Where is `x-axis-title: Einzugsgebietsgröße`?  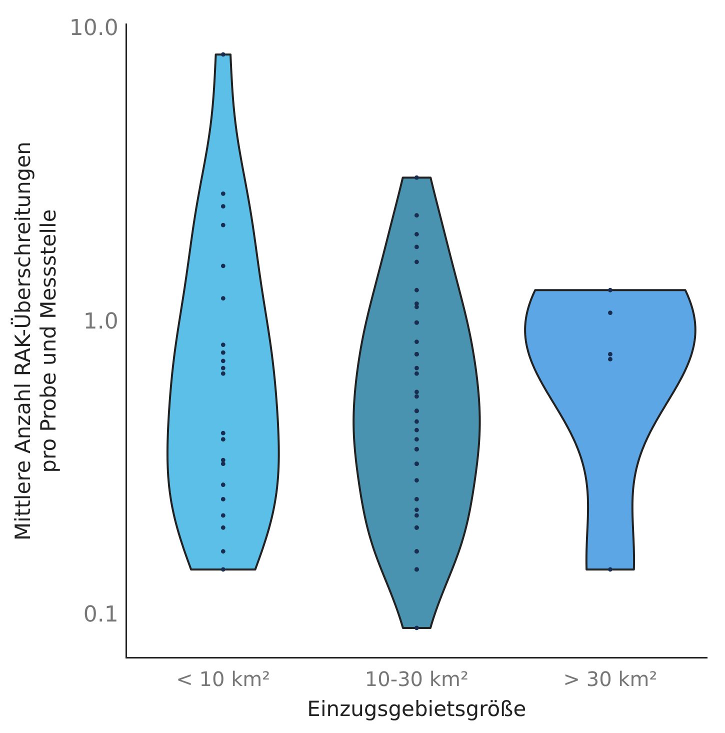
x-axis-title: Einzugsgebietsgröße is located at coordinates (416, 708).